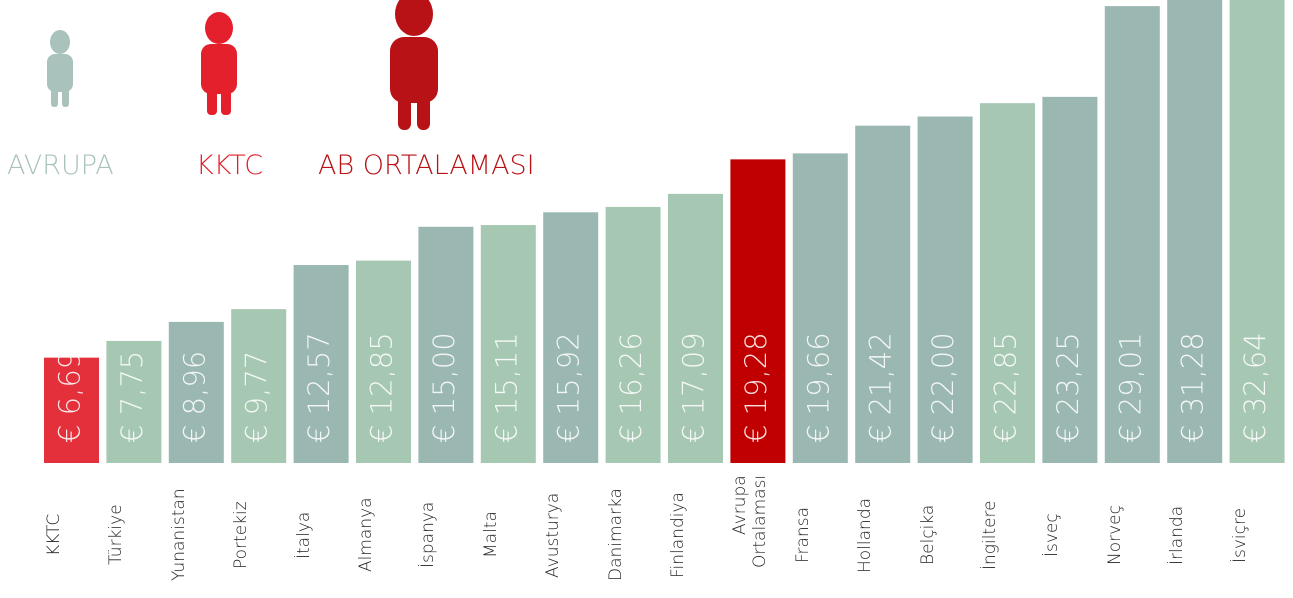  What do you see at coordinates (319, 387) in the screenshot?
I see `value-label: € 12,57` at bounding box center [319, 387].